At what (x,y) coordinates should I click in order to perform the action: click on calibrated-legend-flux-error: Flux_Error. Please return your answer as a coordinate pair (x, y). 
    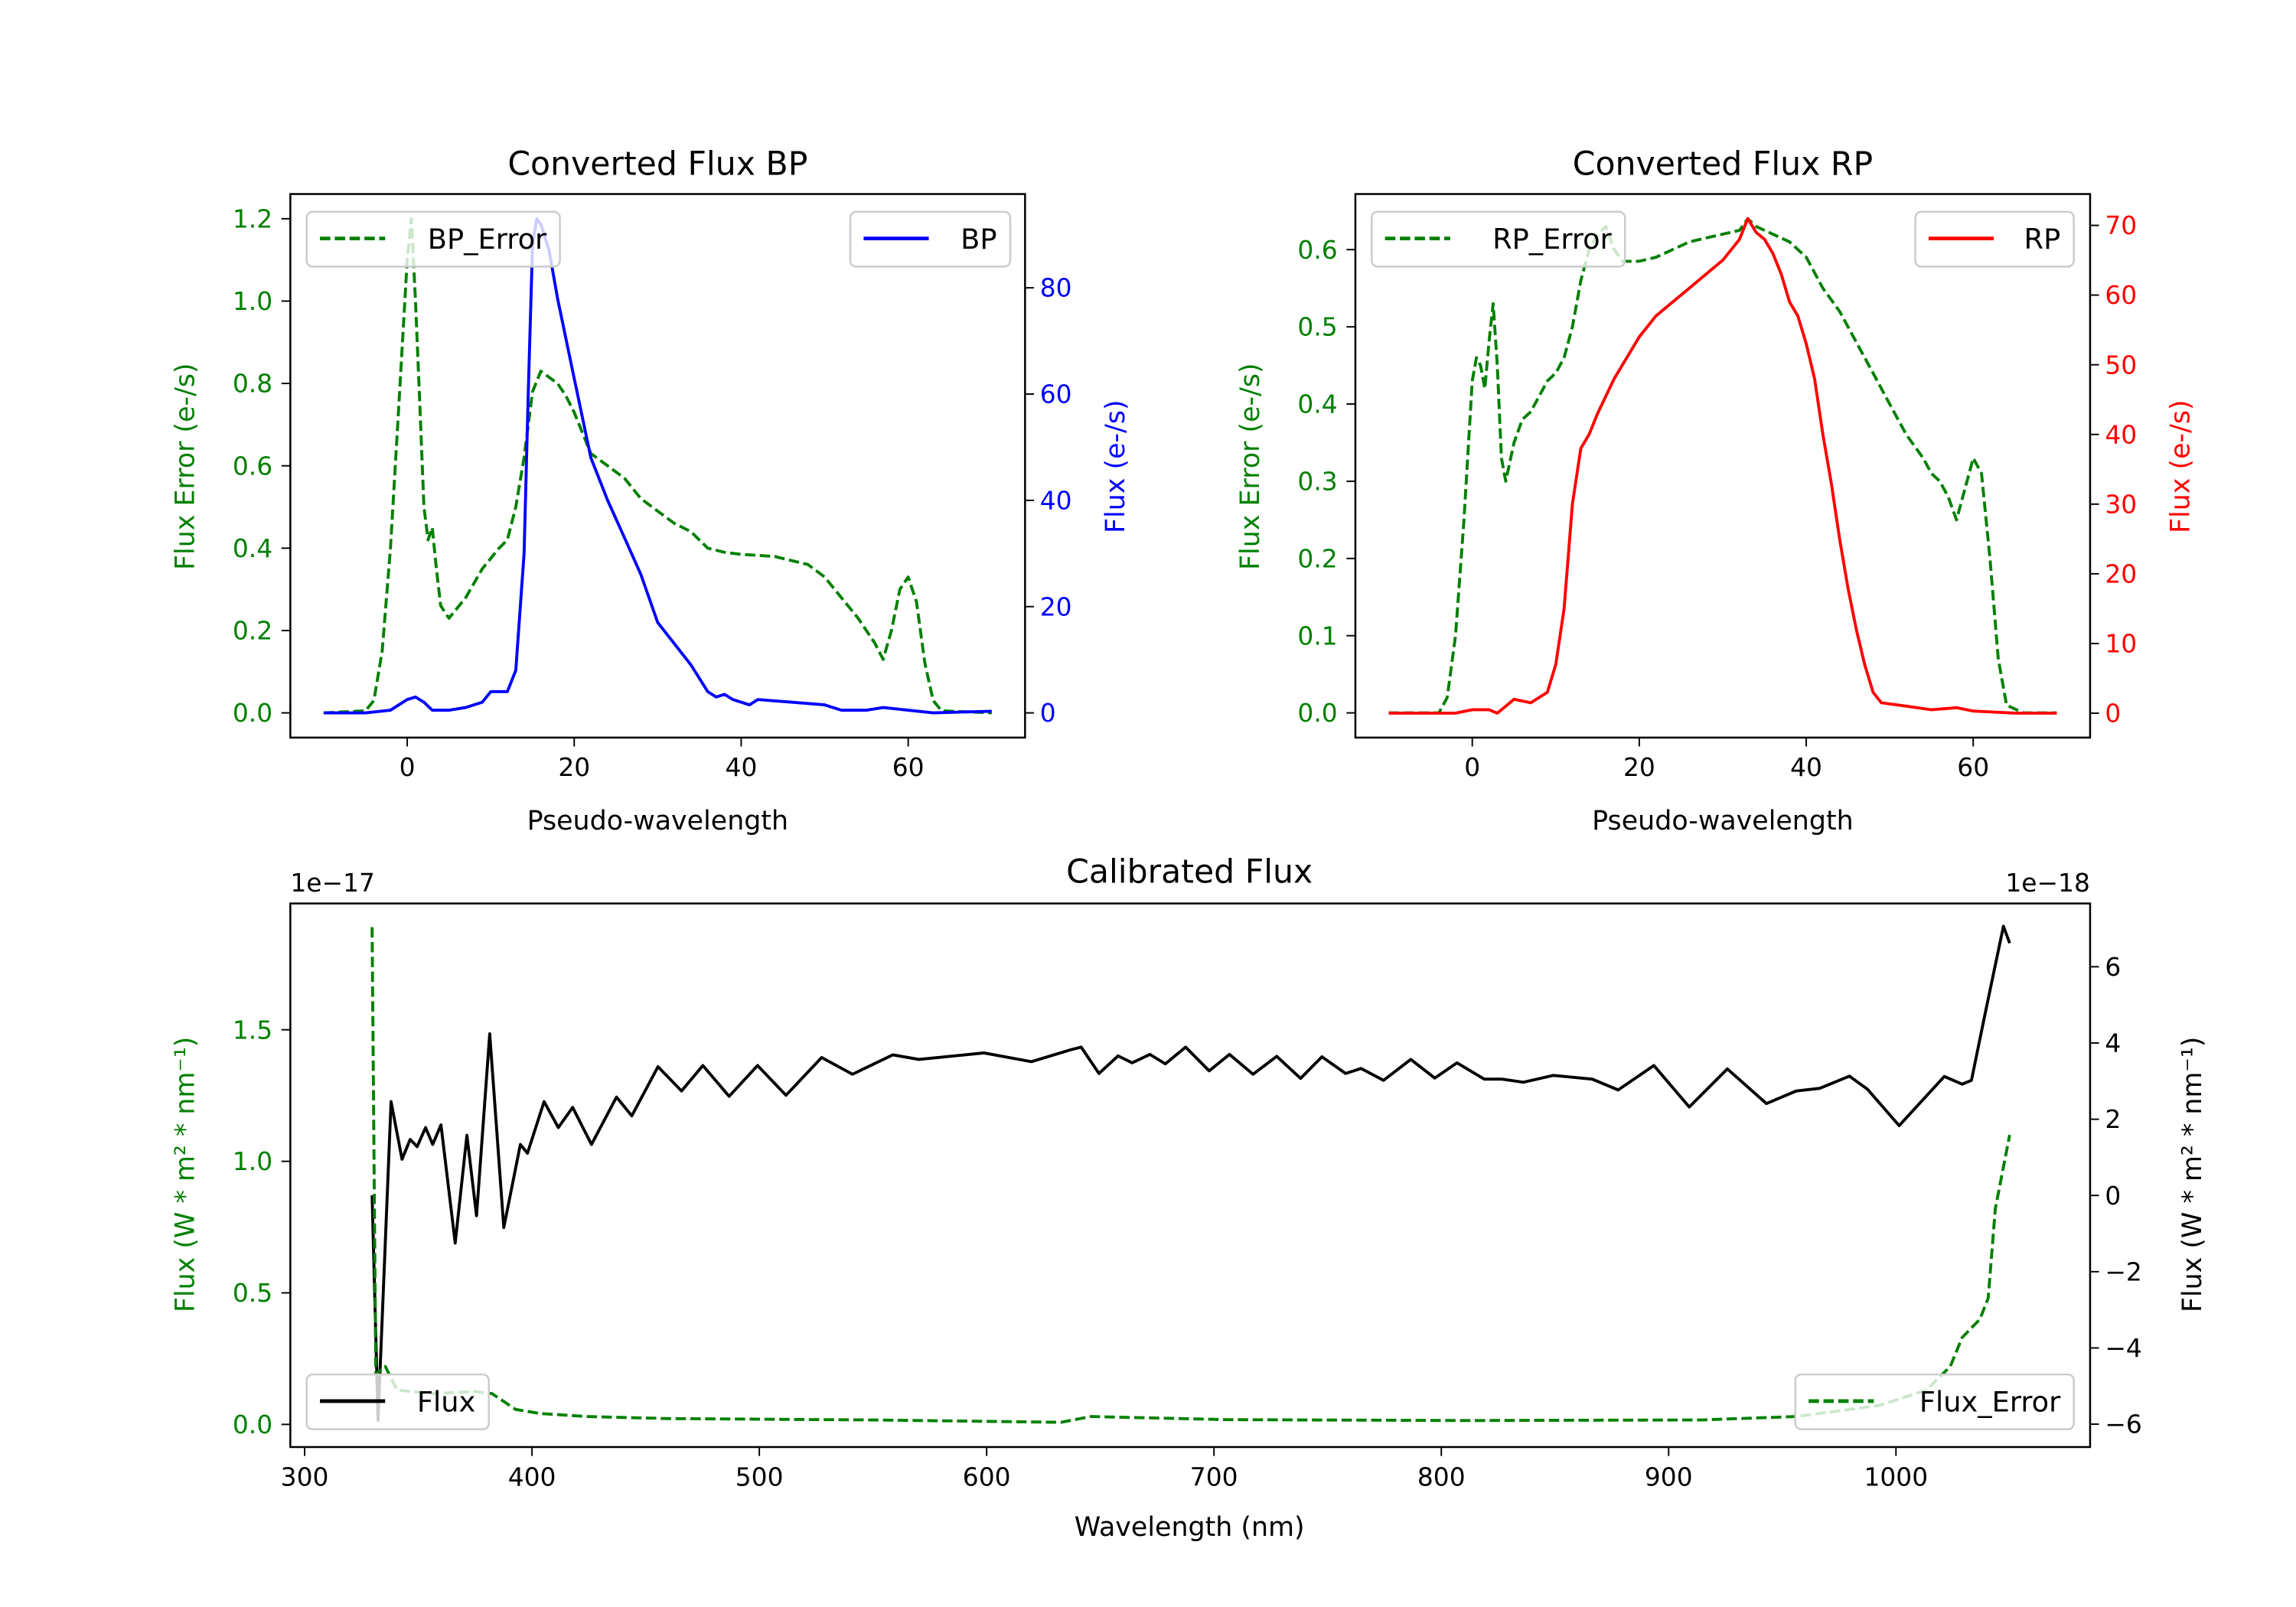
    Looking at the image, I should click on (1934, 1401).